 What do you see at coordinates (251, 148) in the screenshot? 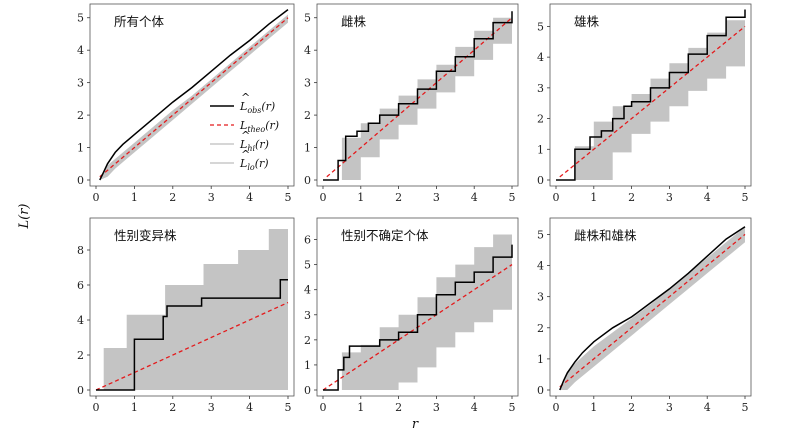
I see `legend-subscript: hi` at bounding box center [251, 148].